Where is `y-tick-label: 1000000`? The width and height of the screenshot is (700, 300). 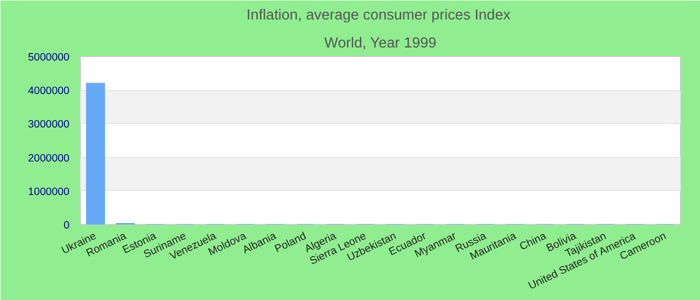 y-tick-label: 1000000 is located at coordinates (49, 192).